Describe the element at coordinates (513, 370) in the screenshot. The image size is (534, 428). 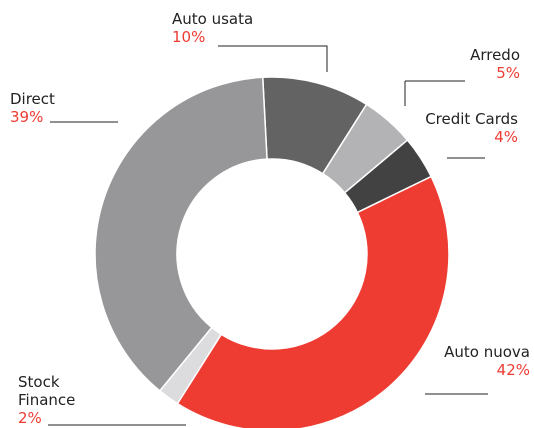
I see `percent-label: 42%` at that location.